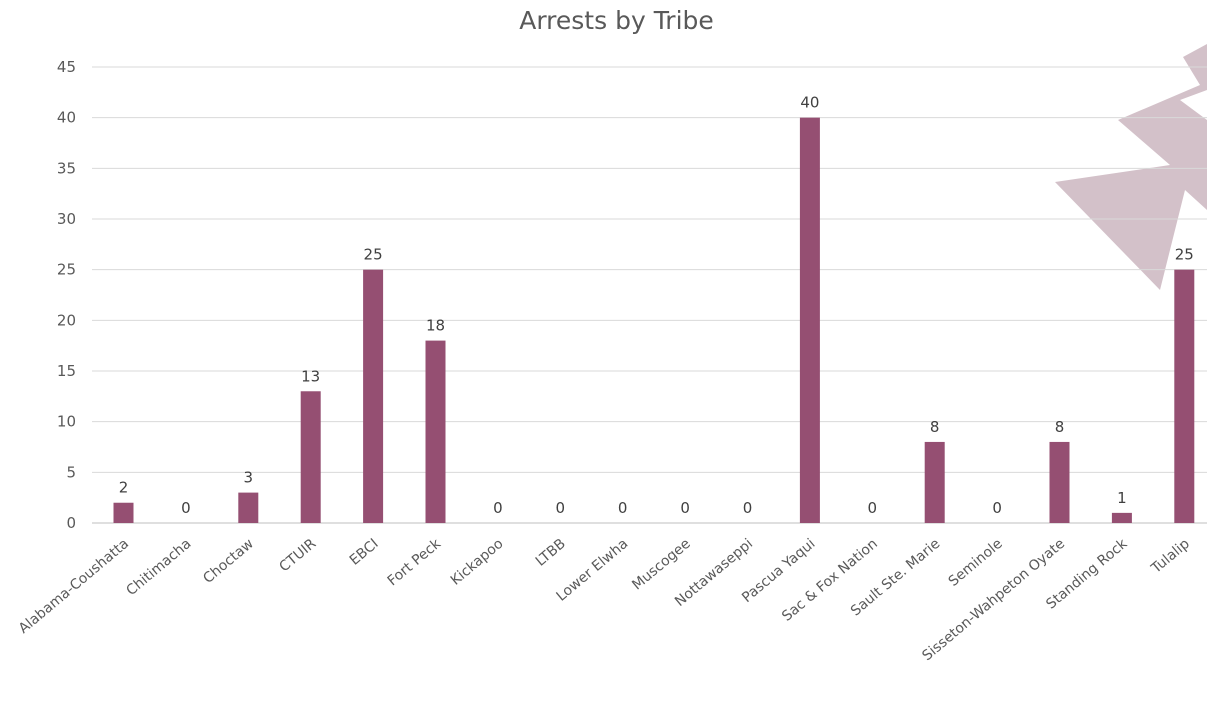 The width and height of the screenshot is (1207, 702). What do you see at coordinates (158, 567) in the screenshot?
I see `x-tick-label: Chitimacha` at bounding box center [158, 567].